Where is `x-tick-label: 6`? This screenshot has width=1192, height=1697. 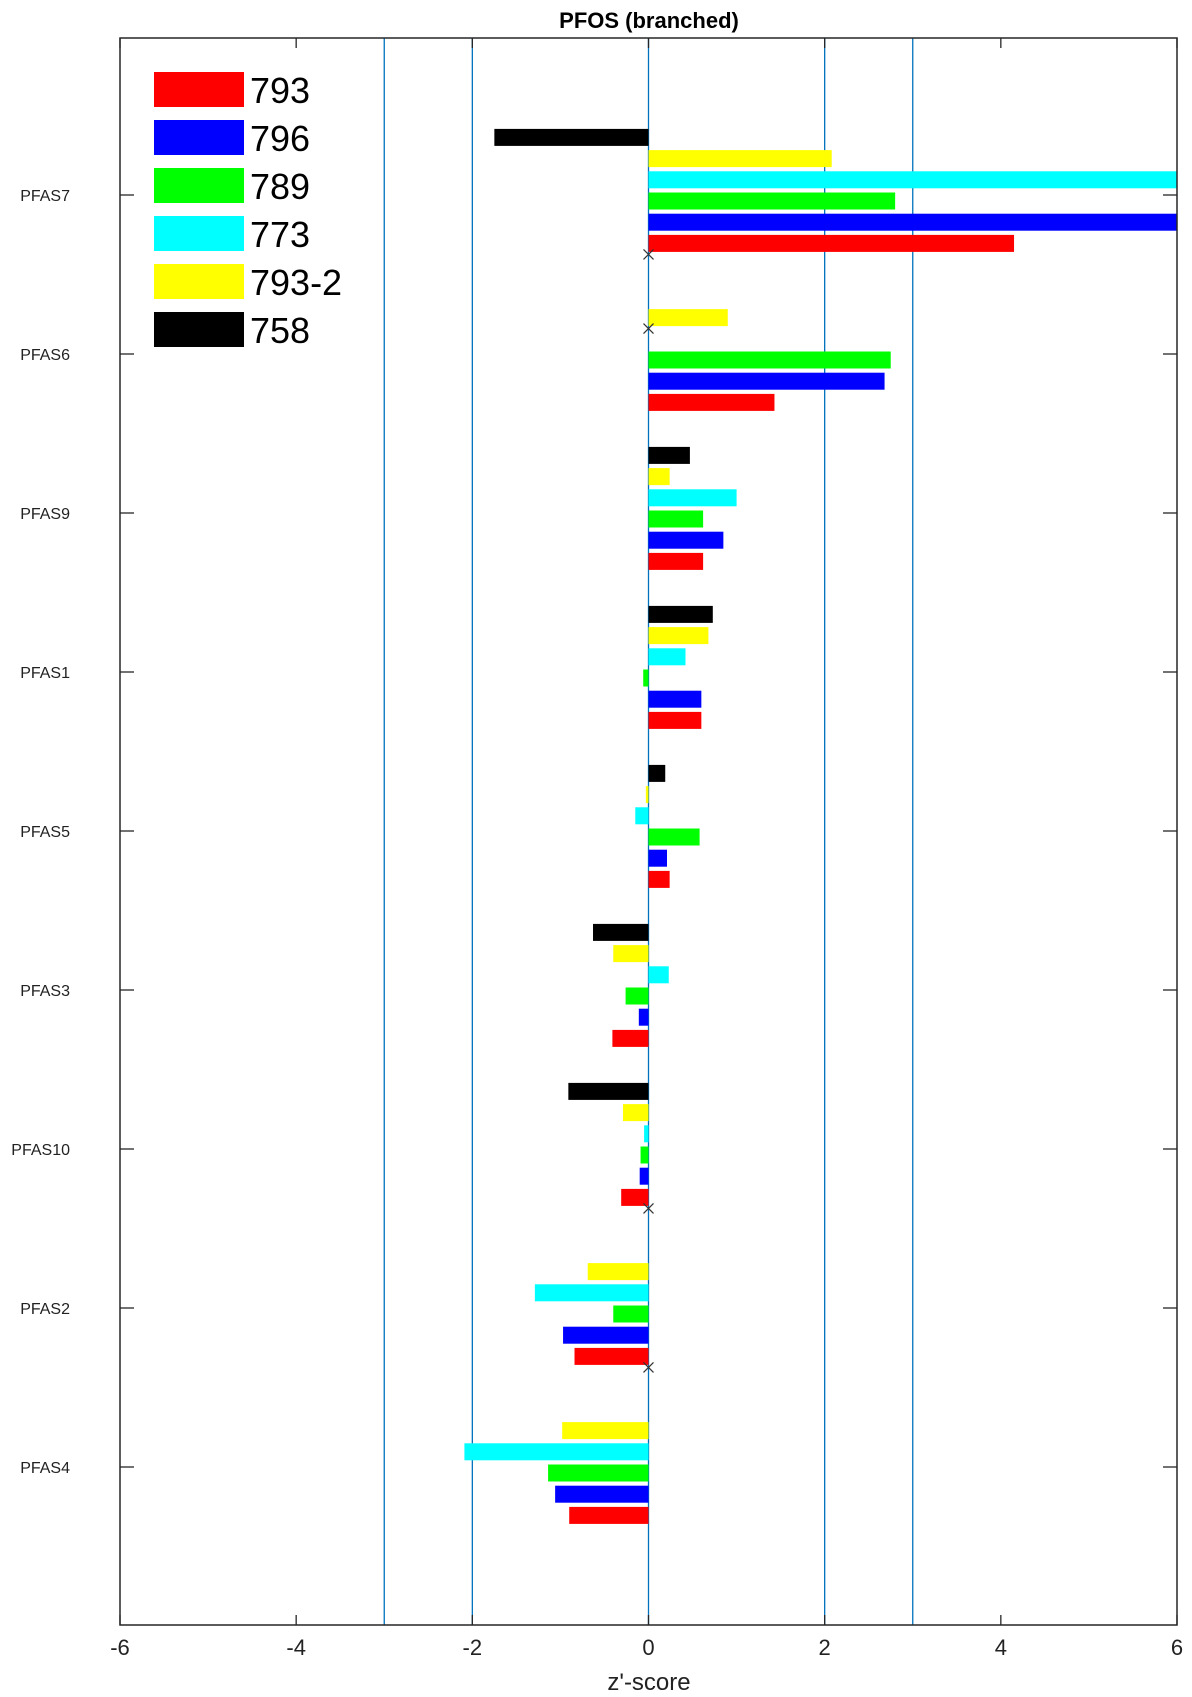
x-tick-label: 6 is located at coordinates (1177, 1647).